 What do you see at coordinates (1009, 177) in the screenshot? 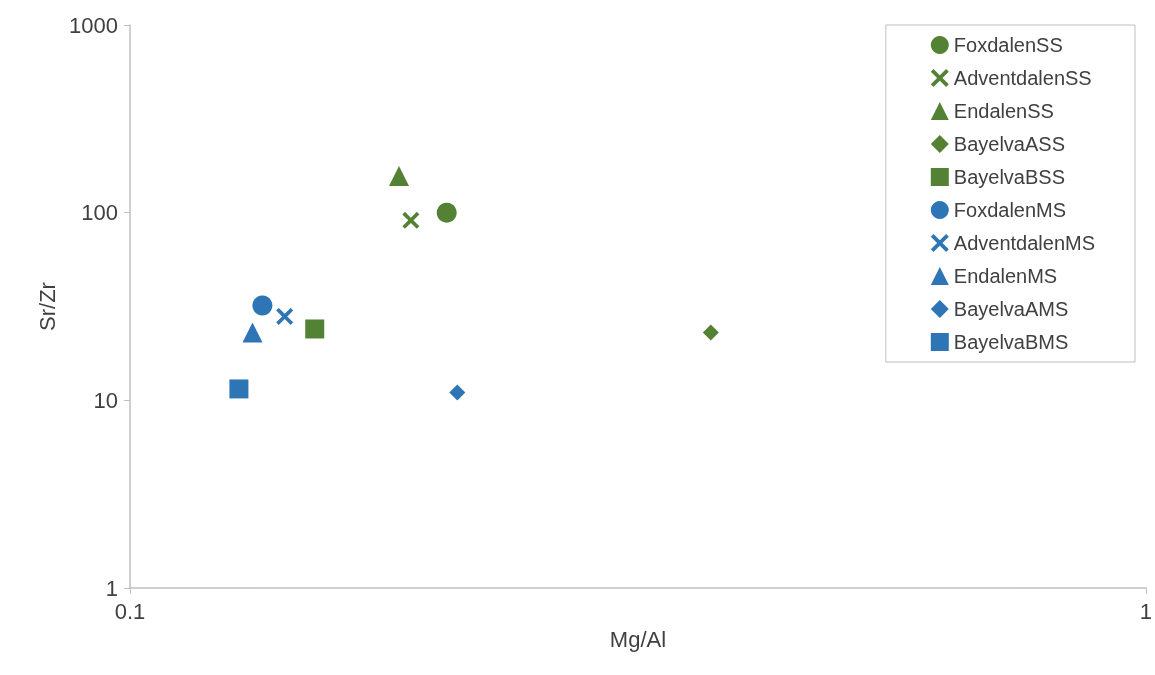
I see `legend-label: BayelvaBSS` at bounding box center [1009, 177].